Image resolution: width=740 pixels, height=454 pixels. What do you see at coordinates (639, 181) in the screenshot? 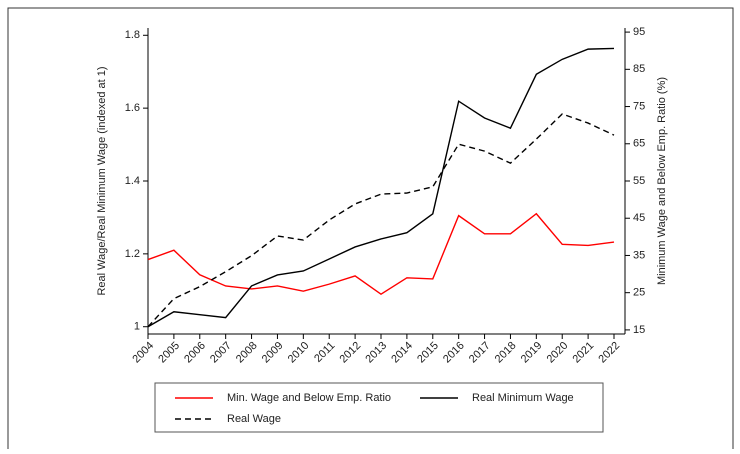
I see `y2-tick-label: 55` at bounding box center [639, 181].